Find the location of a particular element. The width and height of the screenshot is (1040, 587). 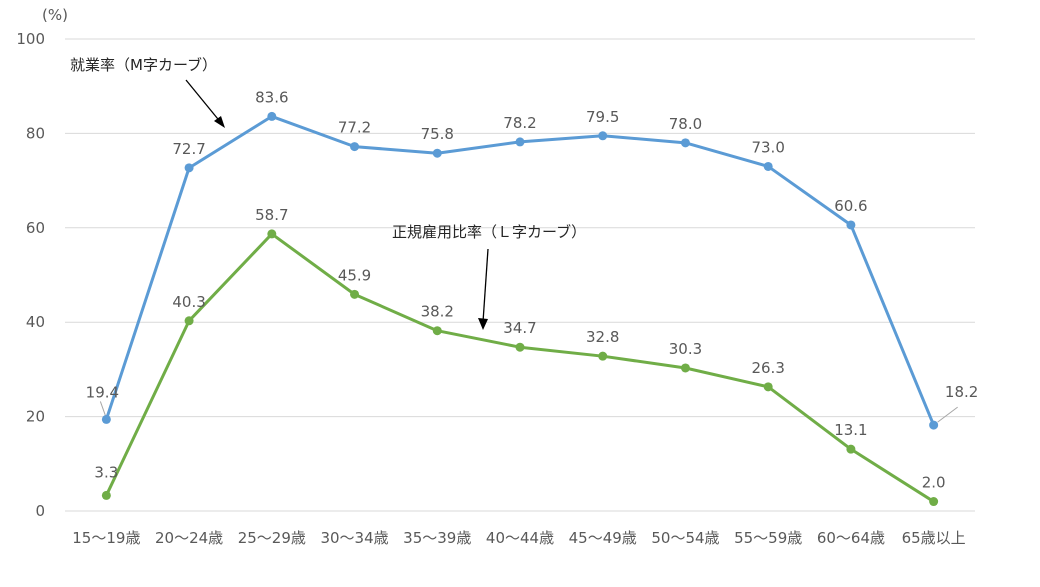

data-label: 58.7 is located at coordinates (271, 215).